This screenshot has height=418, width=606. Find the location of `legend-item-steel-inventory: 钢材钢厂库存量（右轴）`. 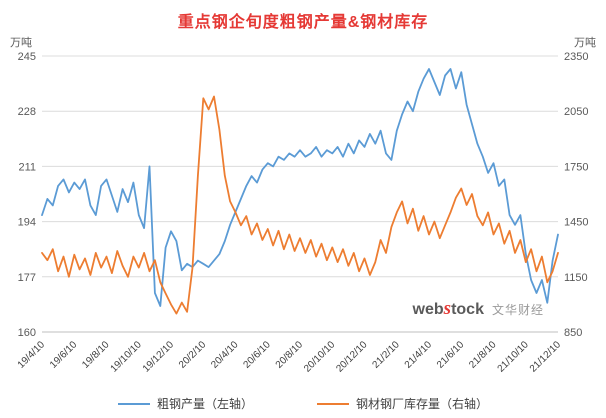

legend-item-steel-inventory: 钢材钢厂库存量（右轴） is located at coordinates (402, 403).